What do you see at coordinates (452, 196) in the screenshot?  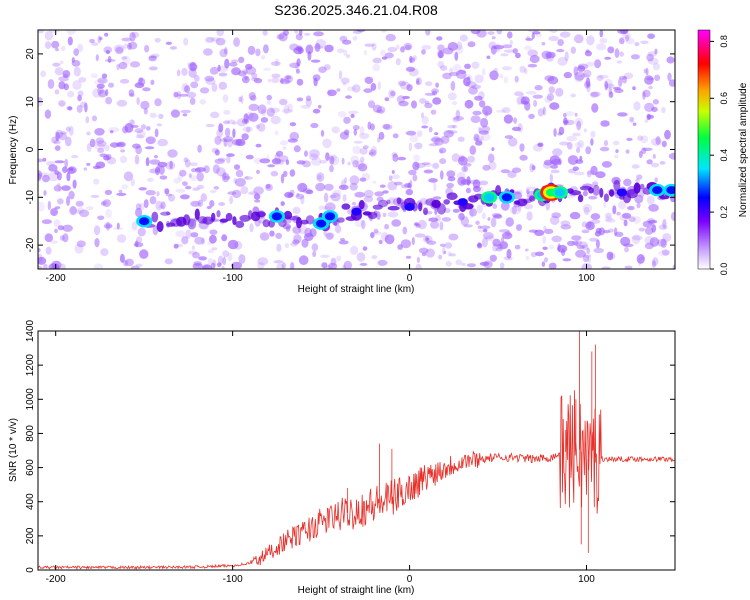 I see `signal-cell` at bounding box center [452, 196].